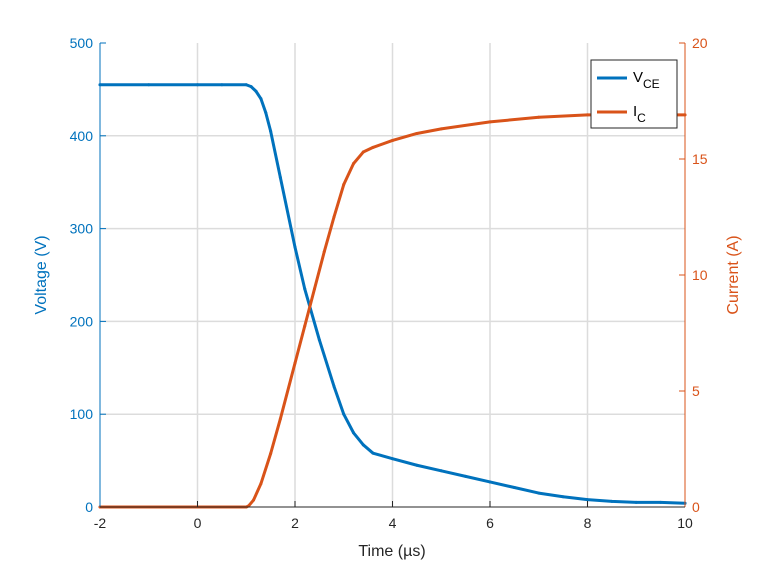  Describe the element at coordinates (198, 523) in the screenshot. I see `x-tick-label: 0` at that location.